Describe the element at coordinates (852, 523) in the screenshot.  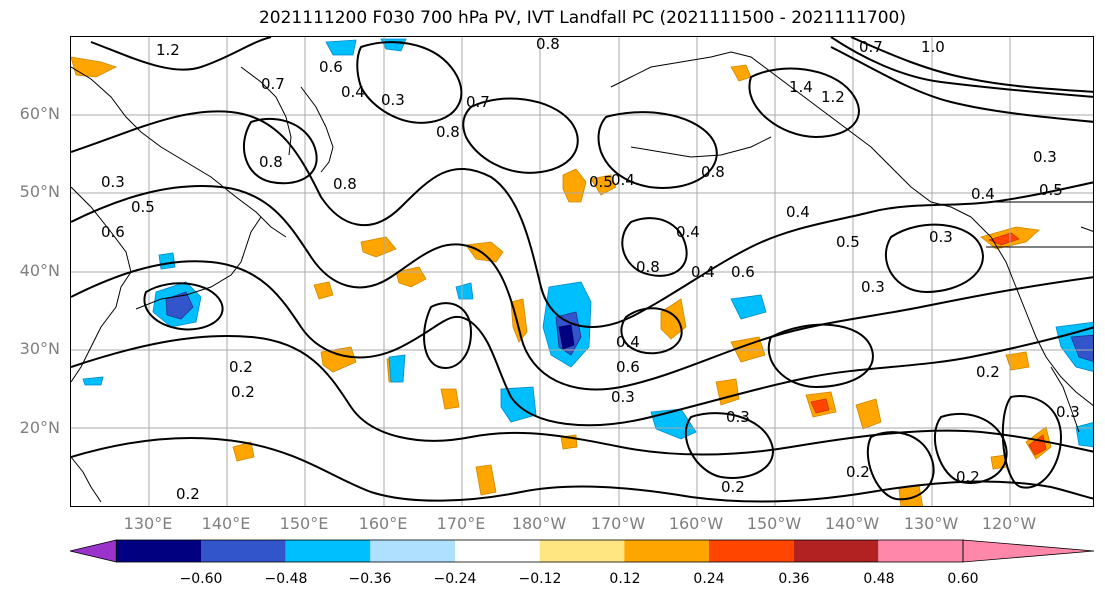
I see `lon-label: 140°W` at that location.